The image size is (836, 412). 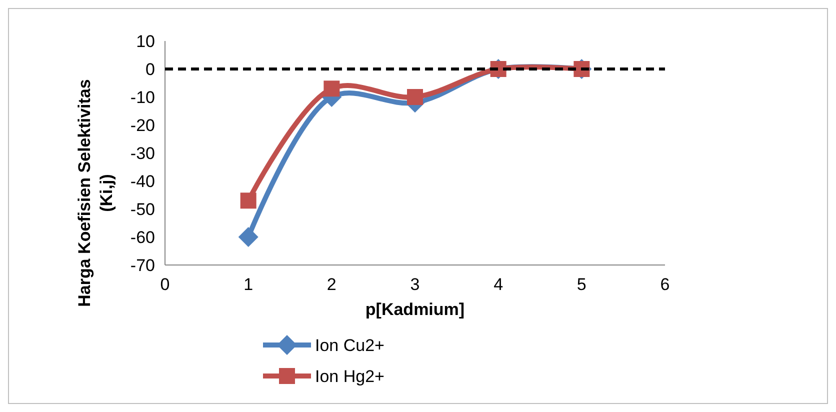 What do you see at coordinates (249, 284) in the screenshot?
I see `x-tick-label: 1` at bounding box center [249, 284].